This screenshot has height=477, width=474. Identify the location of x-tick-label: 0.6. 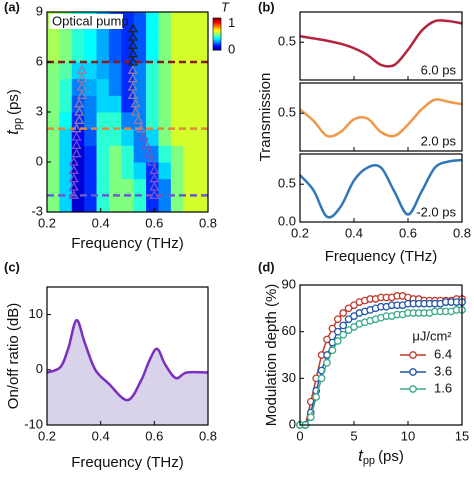
(154, 222).